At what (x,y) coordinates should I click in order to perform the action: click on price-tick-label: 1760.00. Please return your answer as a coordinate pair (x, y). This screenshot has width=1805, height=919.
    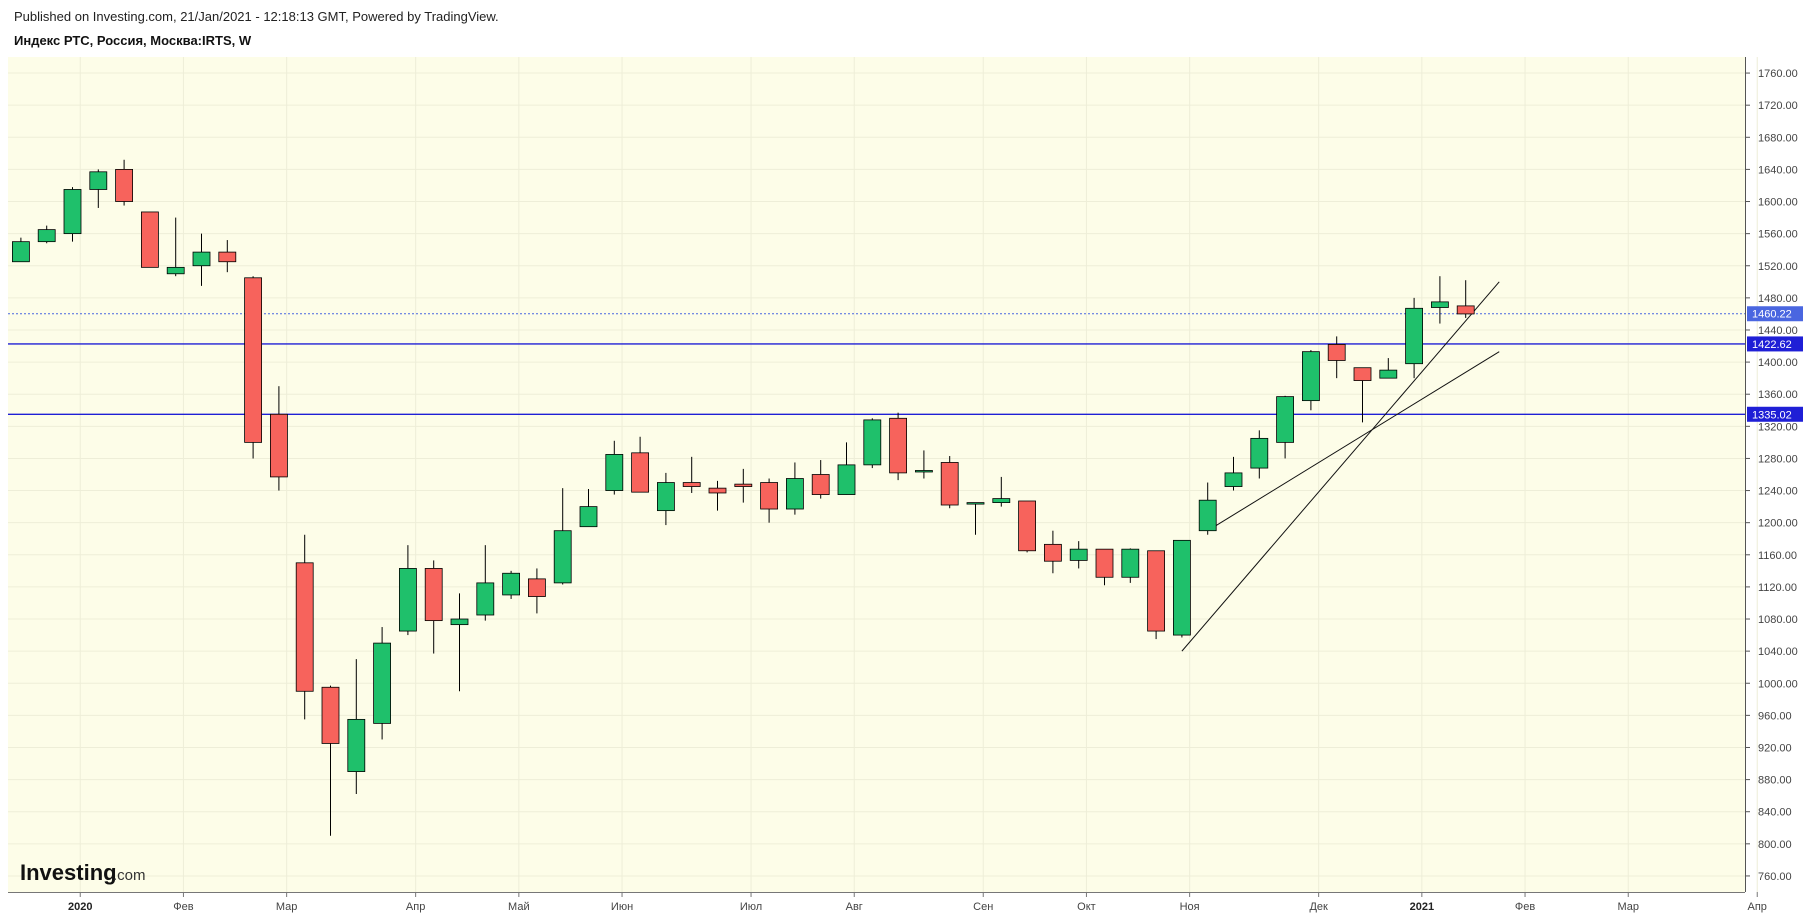
    Looking at the image, I should click on (1778, 74).